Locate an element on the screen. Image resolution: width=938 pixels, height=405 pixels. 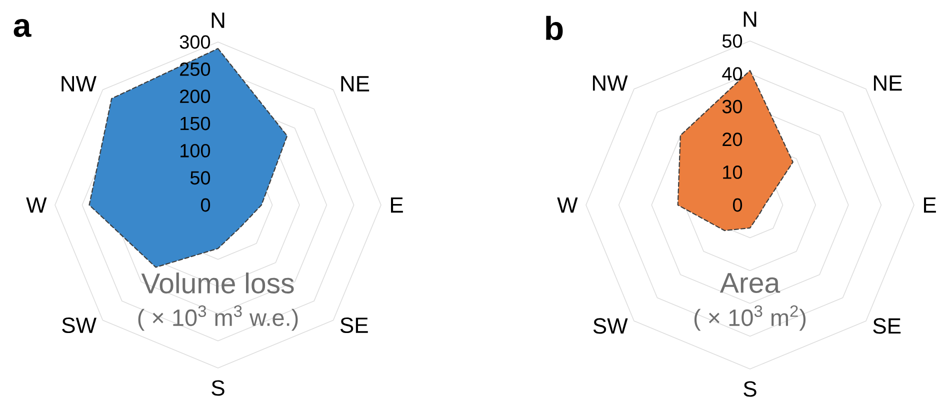
chart-title: a is located at coordinates (23, 28).